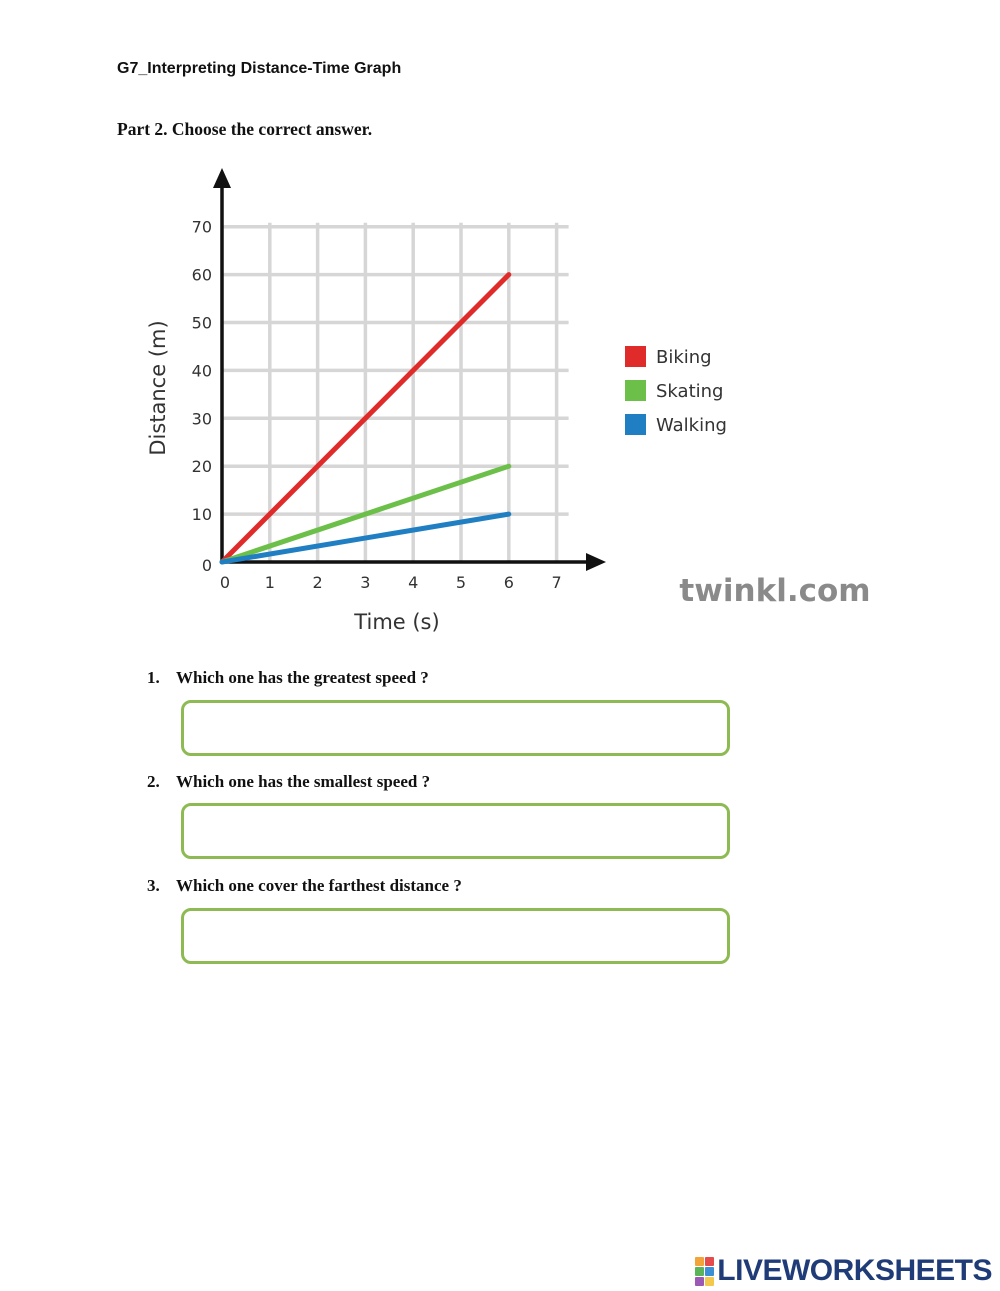  I want to click on legend-swatch-biking, so click(635, 356).